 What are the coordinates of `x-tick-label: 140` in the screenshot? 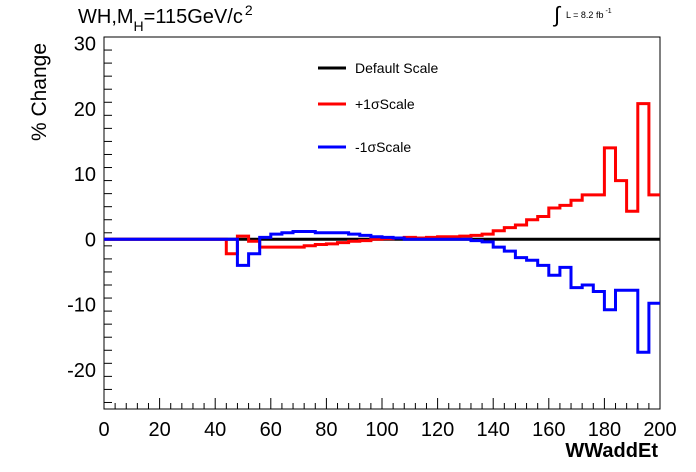 It's located at (493, 430).